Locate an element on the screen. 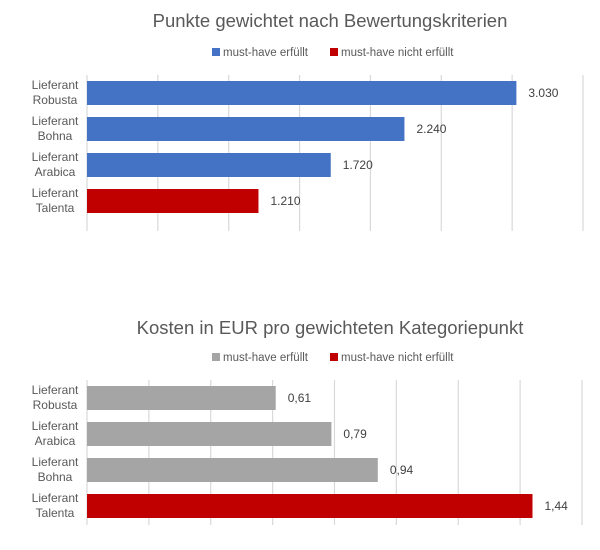 The image size is (600, 550). data-label: 1.210 is located at coordinates (285, 201).